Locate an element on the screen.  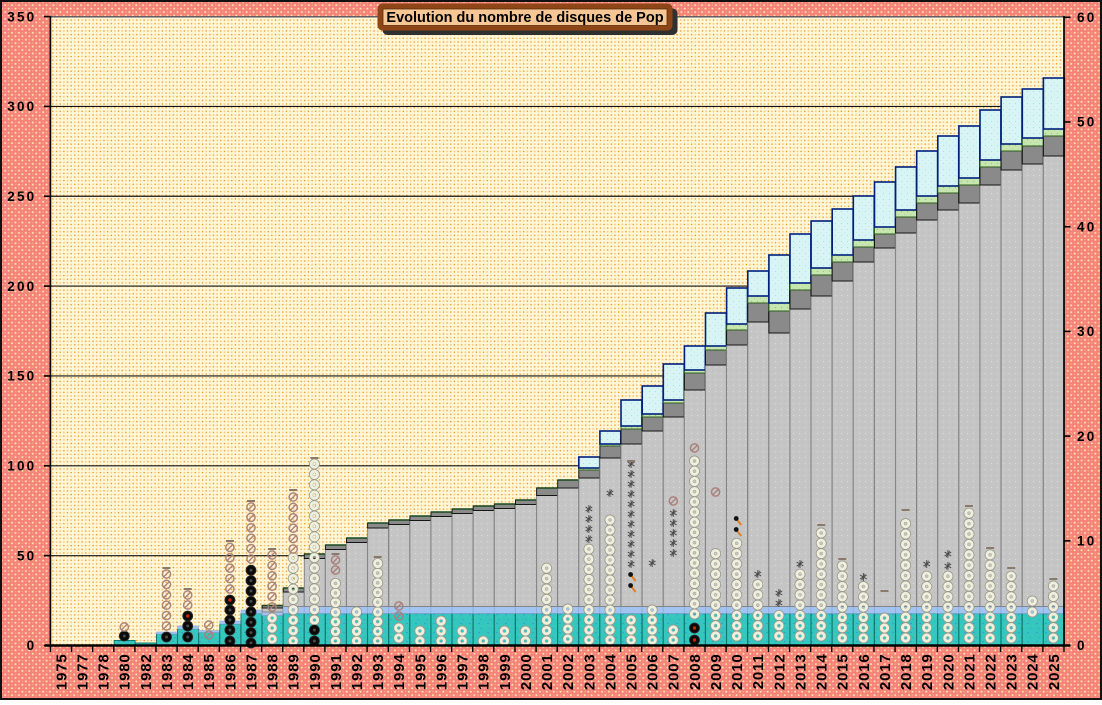
svg-text: 350 is located at coordinates (21, 16).